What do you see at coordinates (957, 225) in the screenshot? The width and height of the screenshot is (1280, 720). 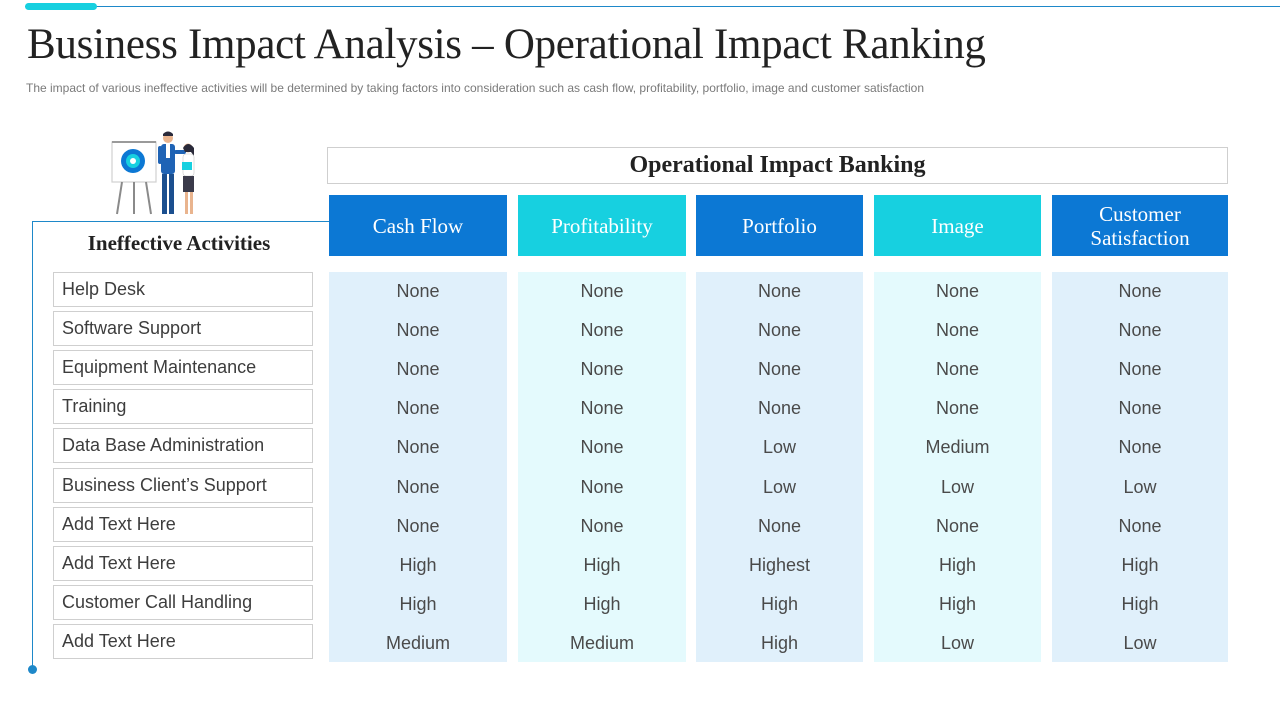 I see `column-header: Image` at bounding box center [957, 225].